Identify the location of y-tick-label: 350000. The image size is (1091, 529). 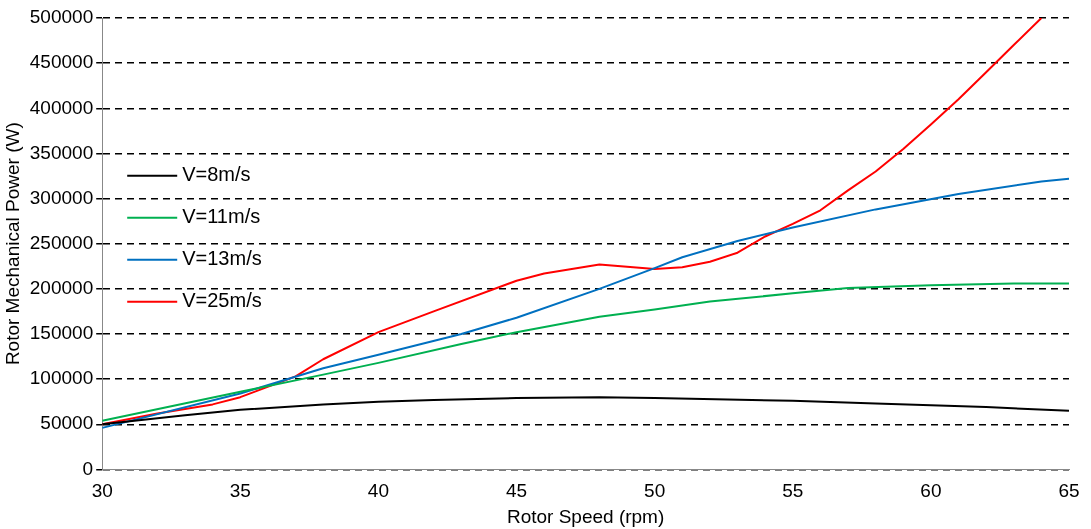
(61, 152).